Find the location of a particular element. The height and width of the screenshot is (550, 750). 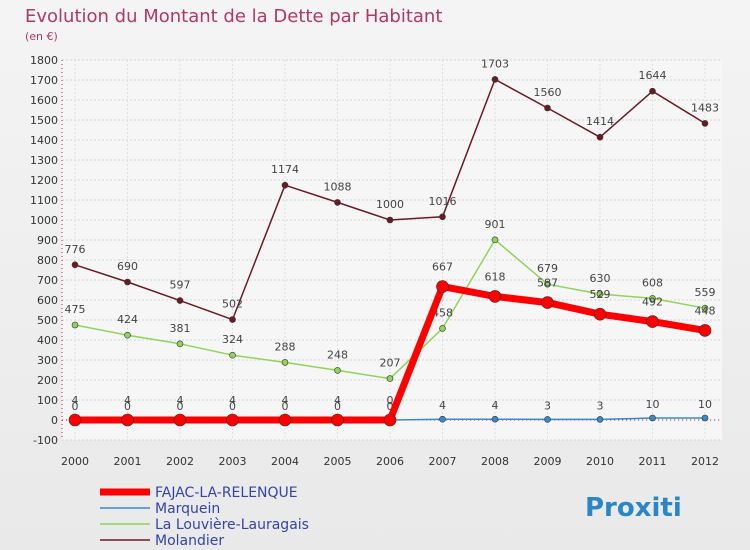

y-tick-label: 400 is located at coordinates (47, 340).